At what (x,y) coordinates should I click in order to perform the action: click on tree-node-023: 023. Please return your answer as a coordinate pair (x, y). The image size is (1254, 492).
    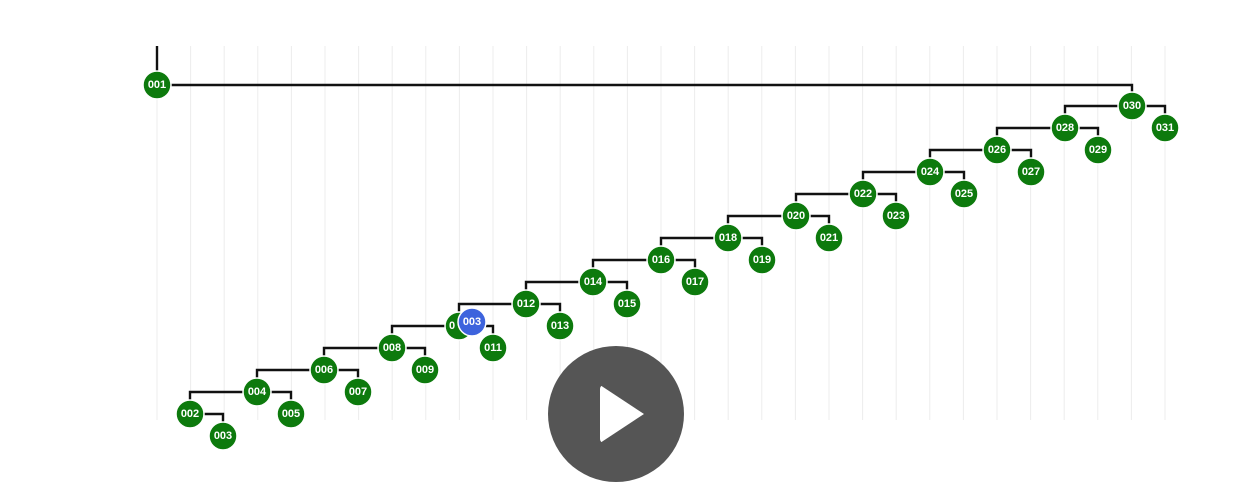
    Looking at the image, I should click on (896, 216).